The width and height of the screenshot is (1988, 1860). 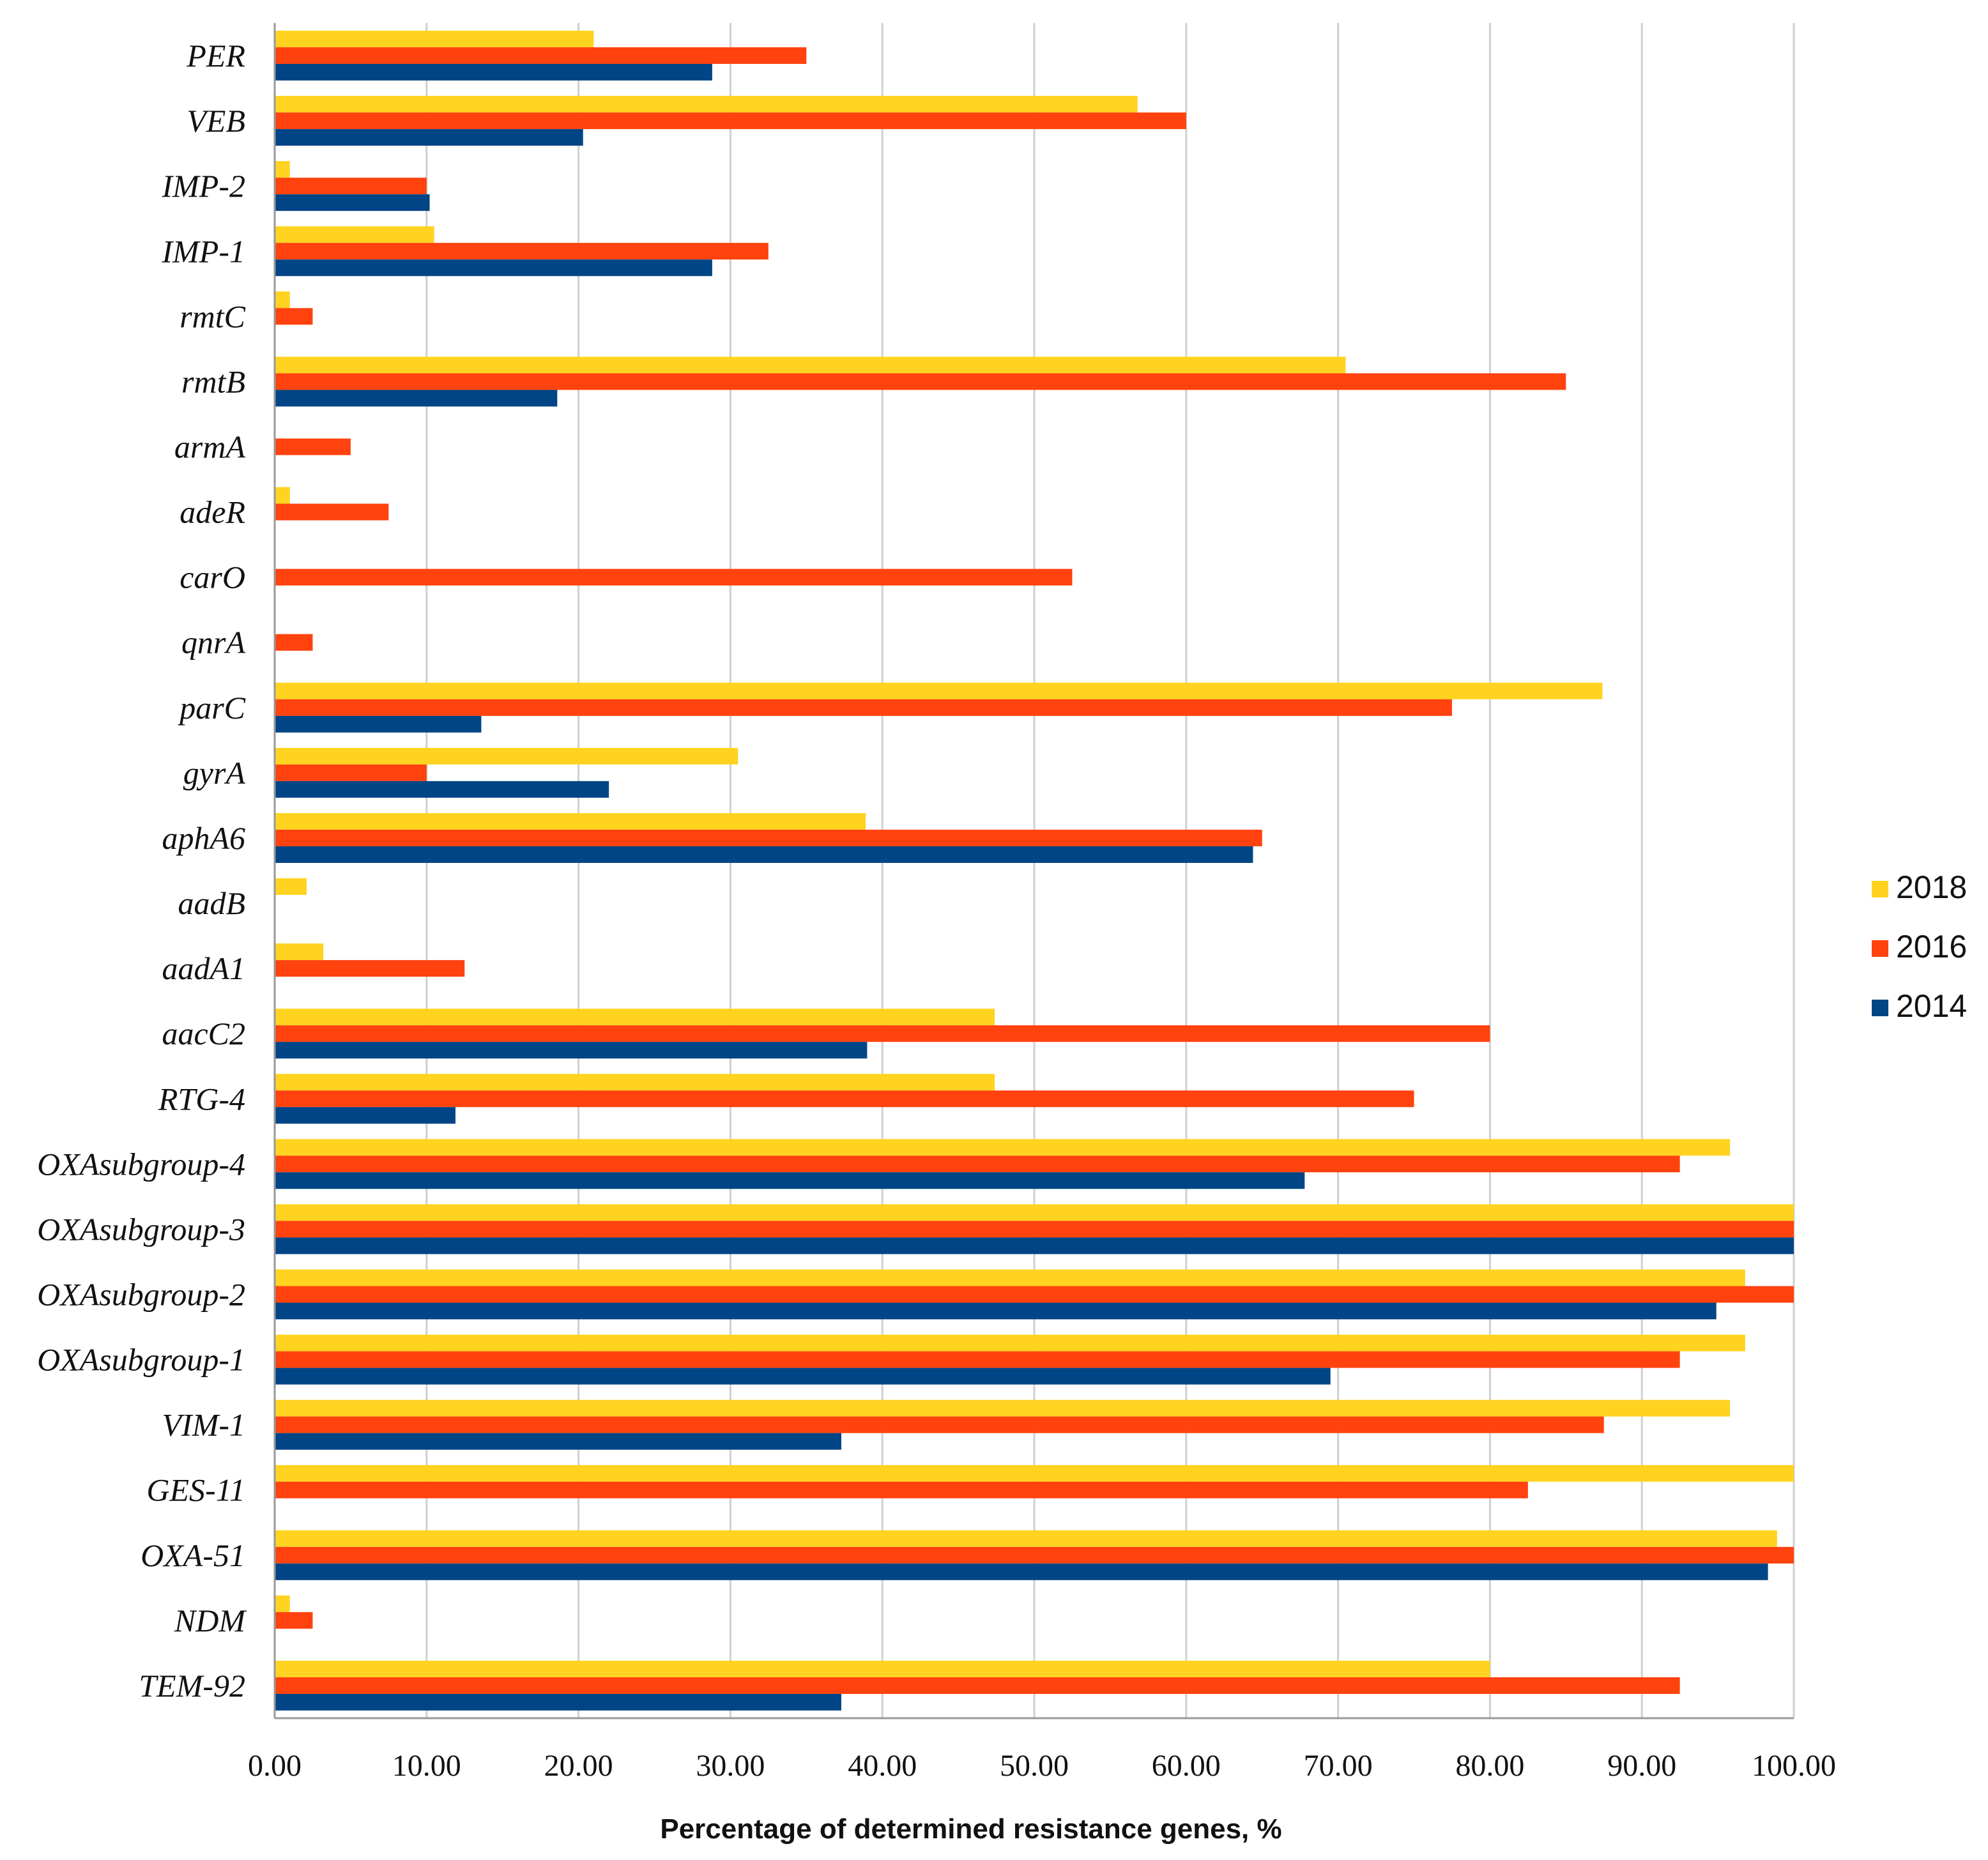 What do you see at coordinates (1034, 1555) in the screenshot?
I see `bar-OXA-51-2016` at bounding box center [1034, 1555].